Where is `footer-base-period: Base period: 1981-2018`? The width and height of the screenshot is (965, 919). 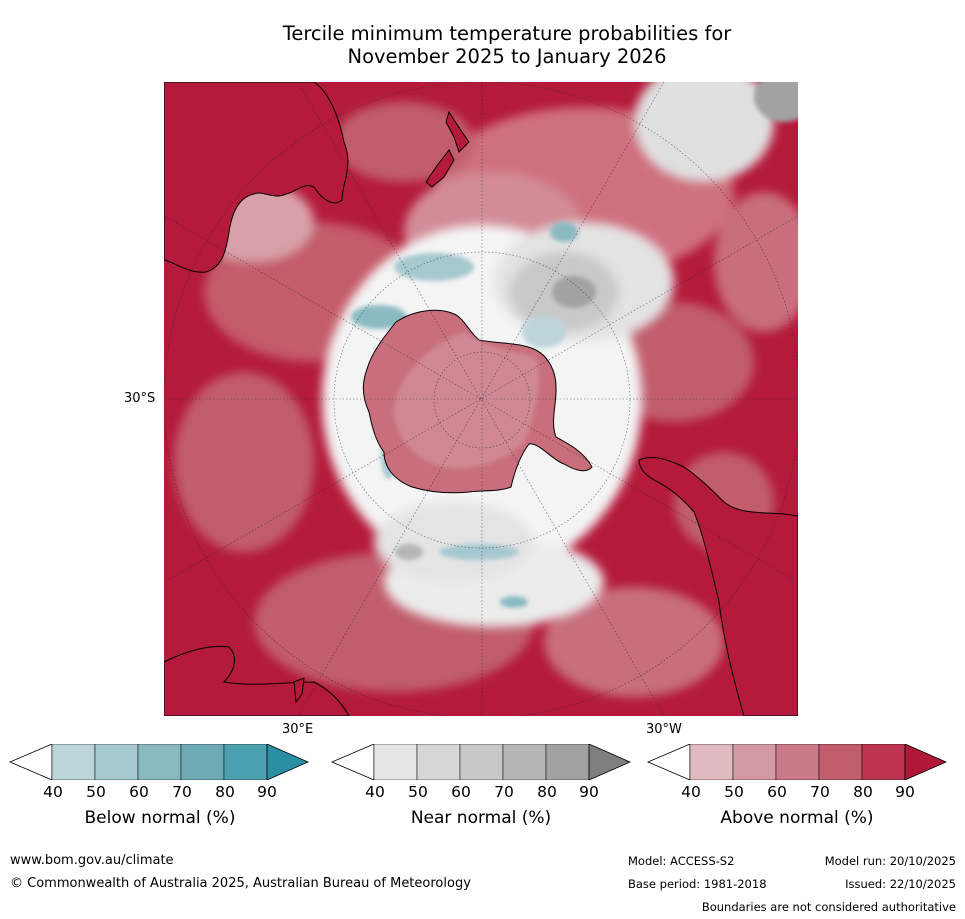 footer-base-period: Base period: 1981-2018 is located at coordinates (697, 884).